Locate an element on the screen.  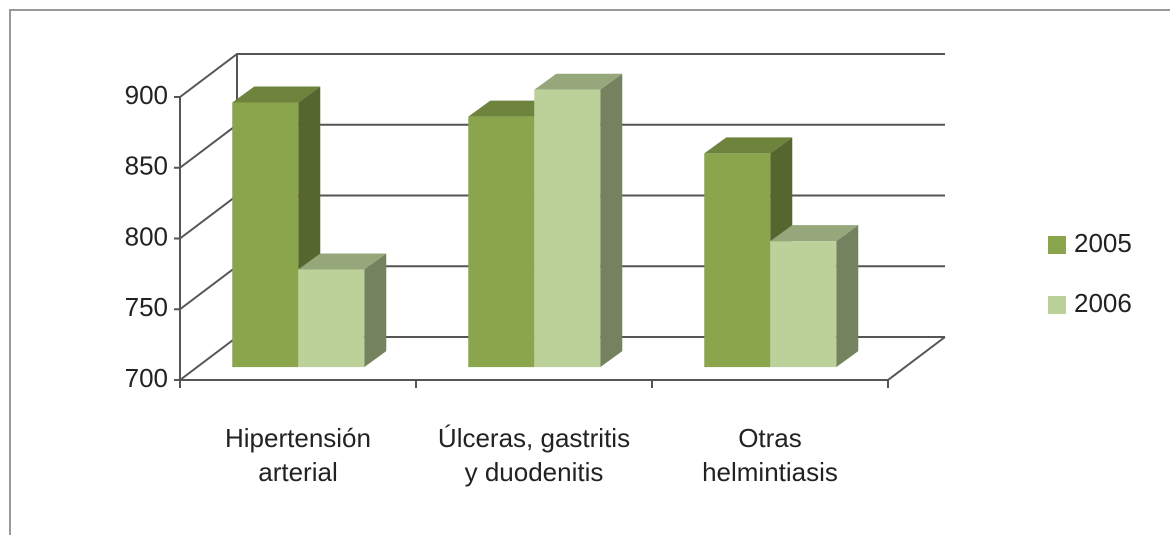
x-tick-label: Hipertensión arterial is located at coordinates (298, 455).